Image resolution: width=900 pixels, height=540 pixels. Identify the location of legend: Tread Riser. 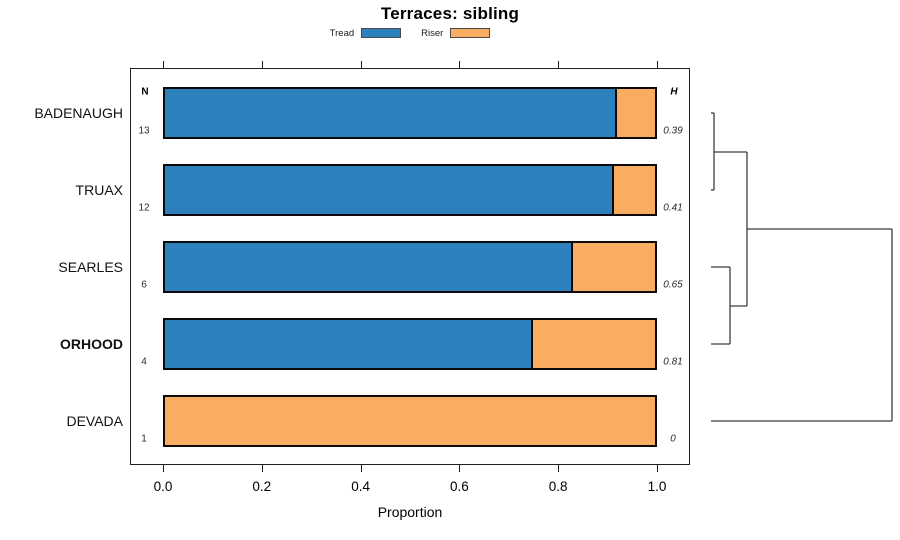
(410, 33).